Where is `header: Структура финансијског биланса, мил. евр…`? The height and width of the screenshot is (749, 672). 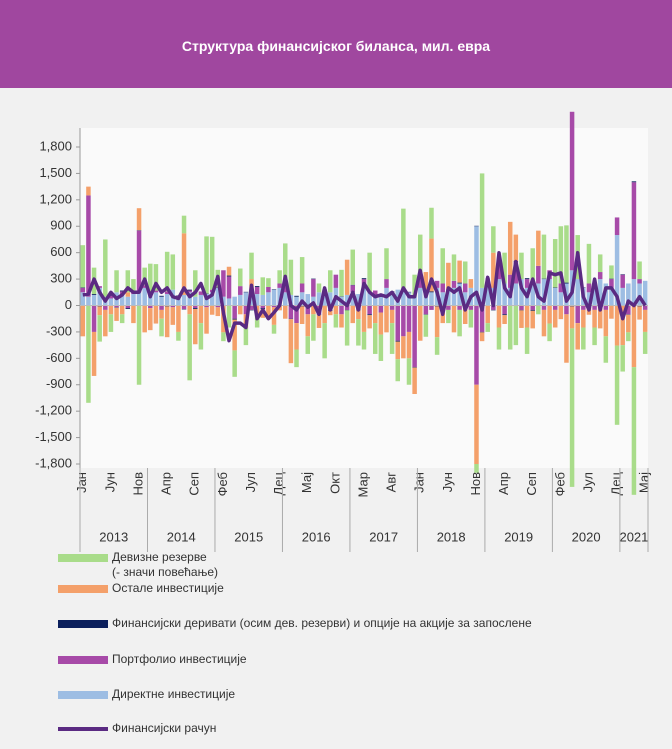
header: Структура финансијског биланса, мил. евр… is located at coordinates (336, 44).